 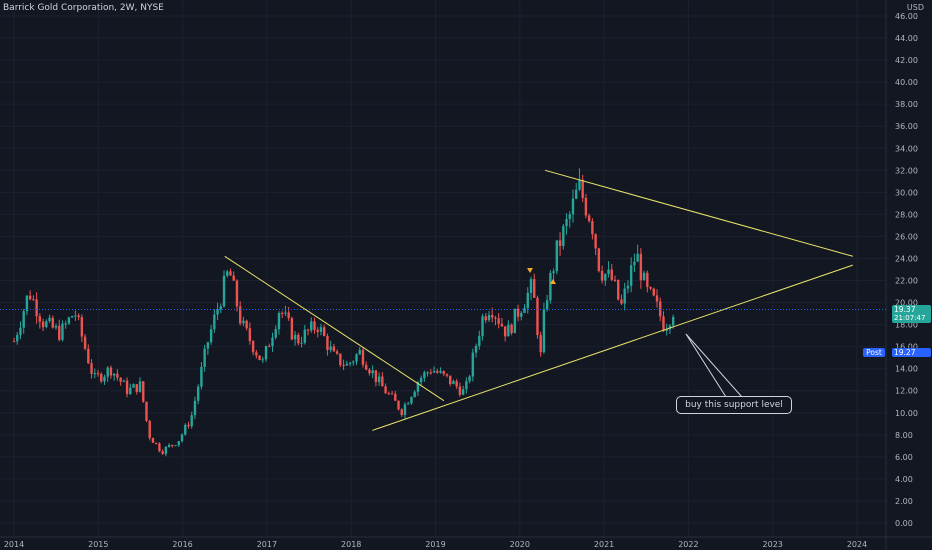 What do you see at coordinates (688, 544) in the screenshot?
I see `x-tick-label: 2022` at bounding box center [688, 544].